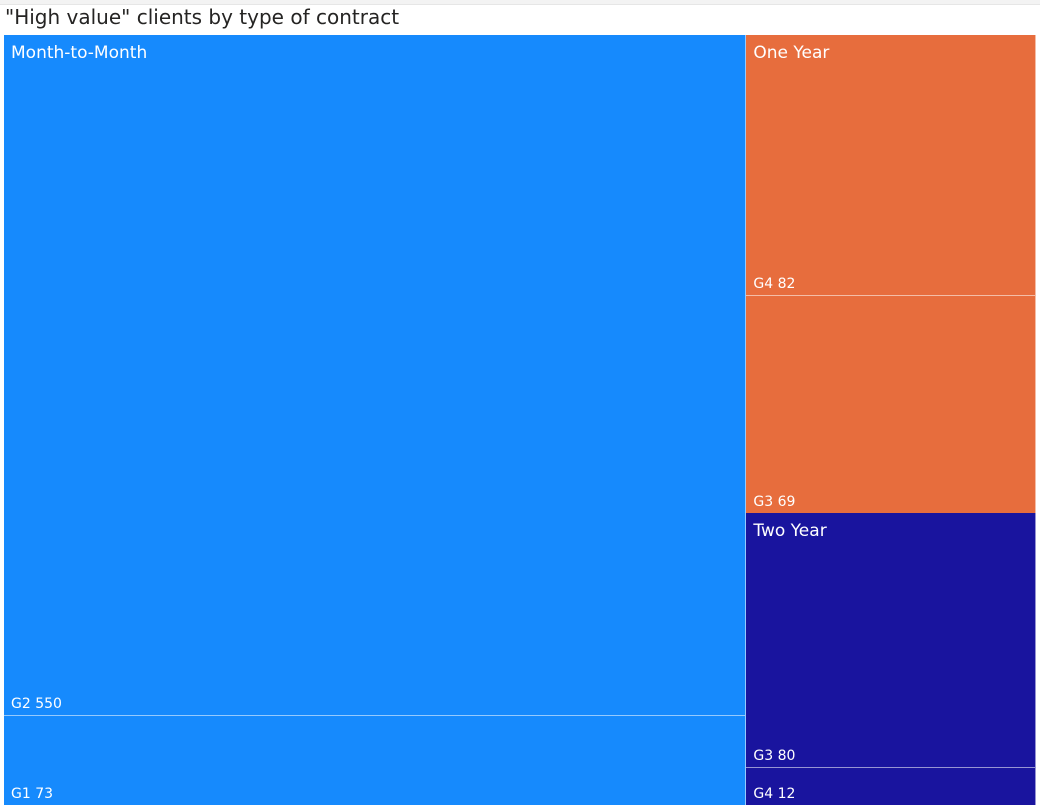 The width and height of the screenshot is (1040, 810). What do you see at coordinates (32, 793) in the screenshot?
I see `tile-label: G1 73` at bounding box center [32, 793].